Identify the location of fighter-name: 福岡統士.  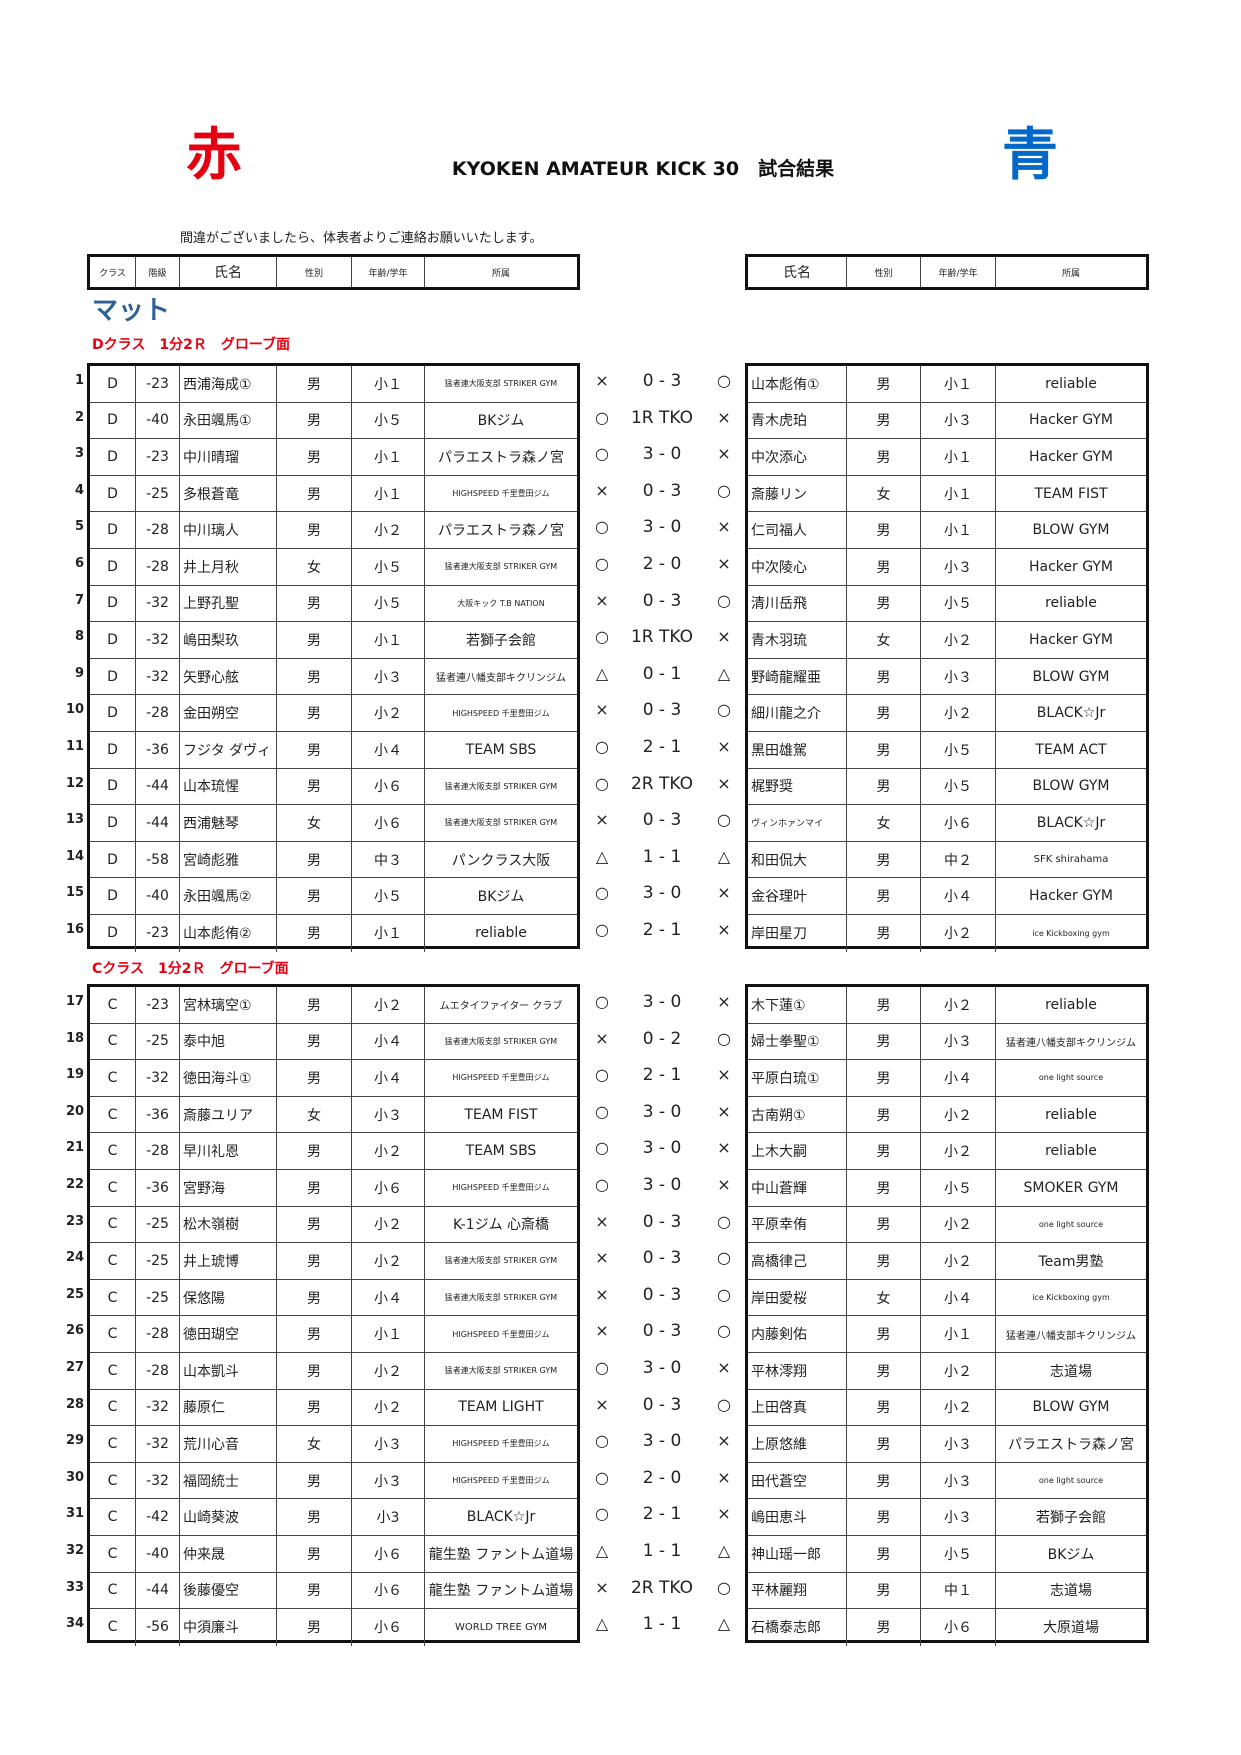
(228, 1480).